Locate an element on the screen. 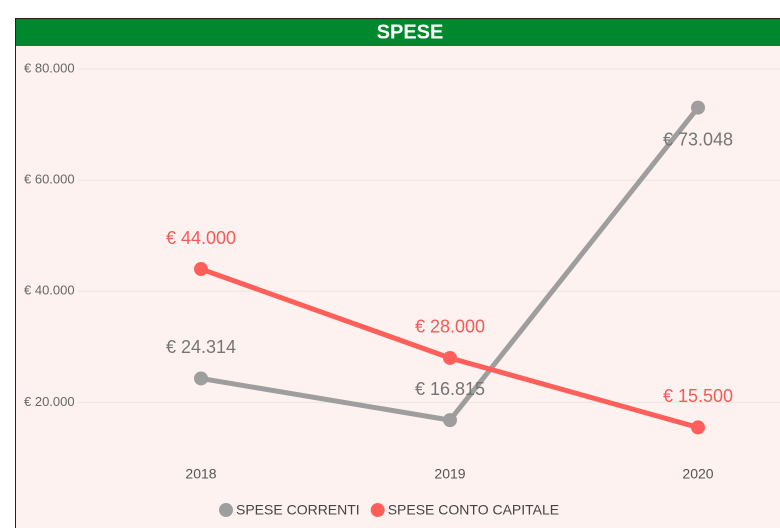  data-label: € 44.000 is located at coordinates (201, 238).